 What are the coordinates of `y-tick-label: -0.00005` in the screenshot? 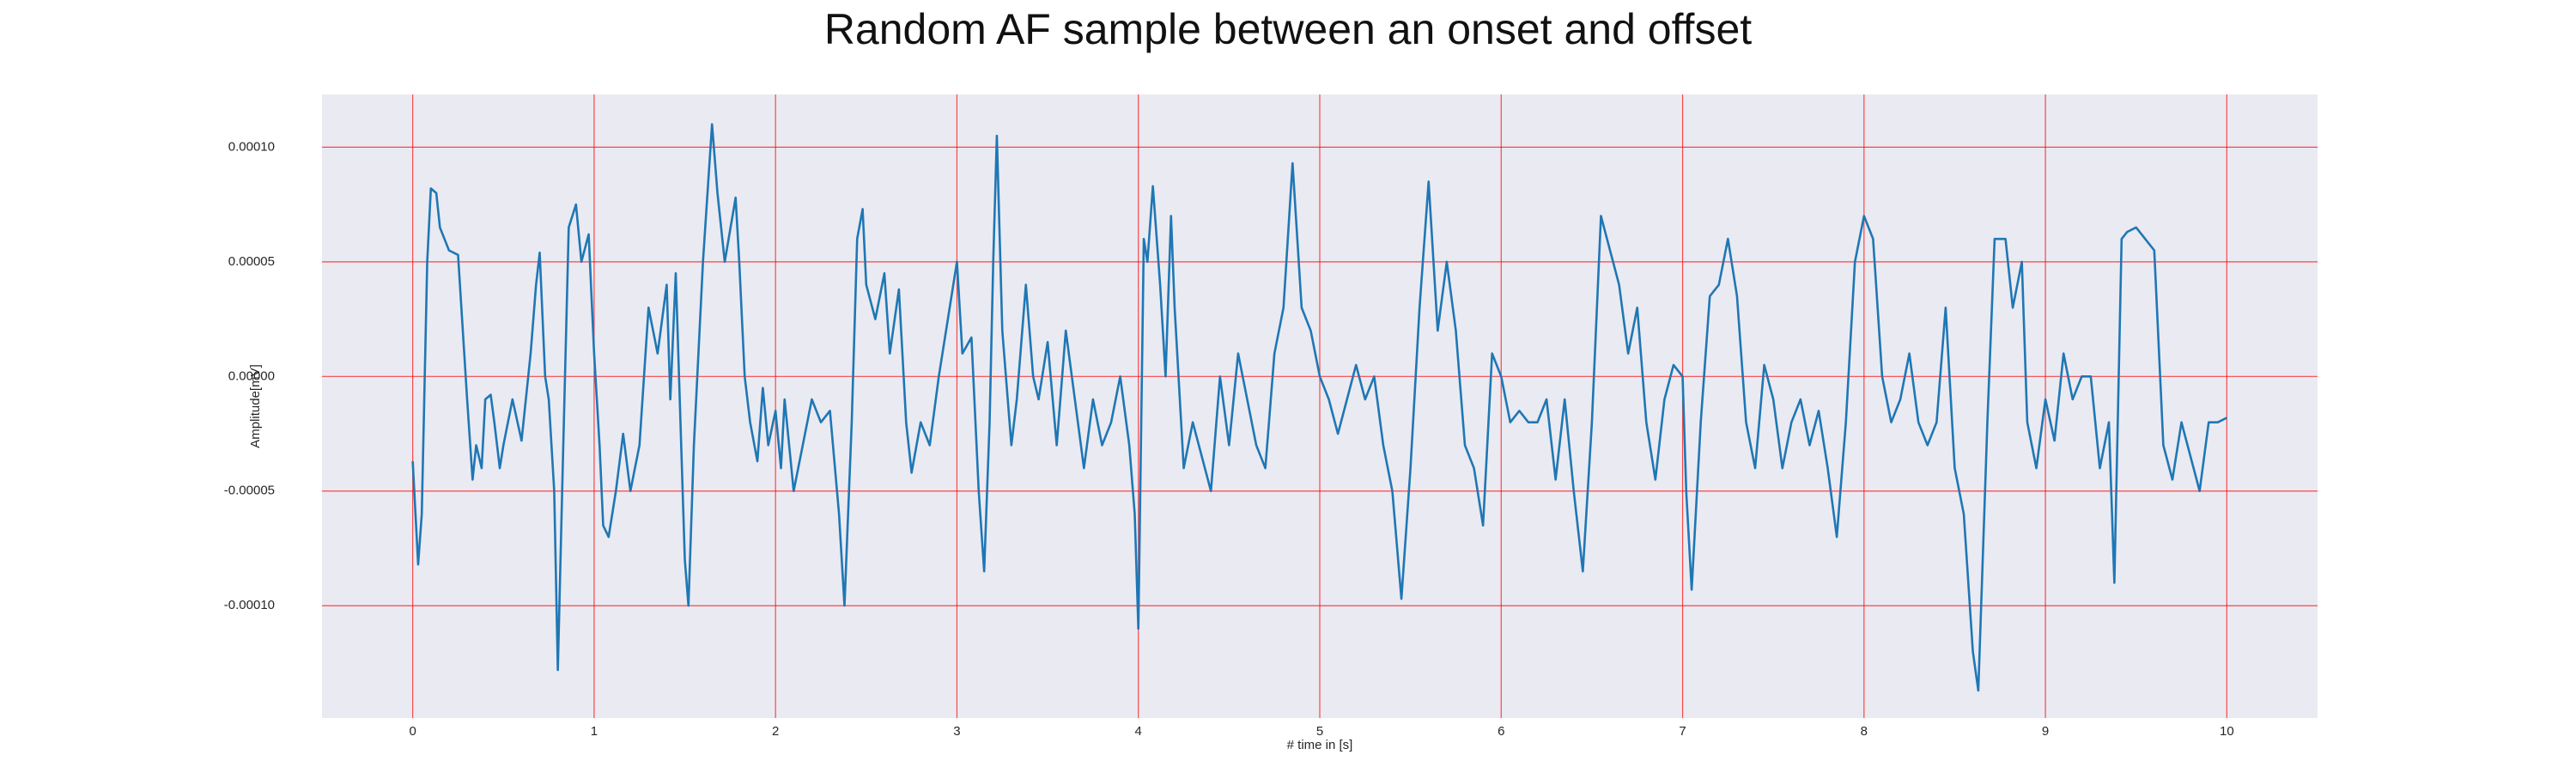 It's located at (250, 491).